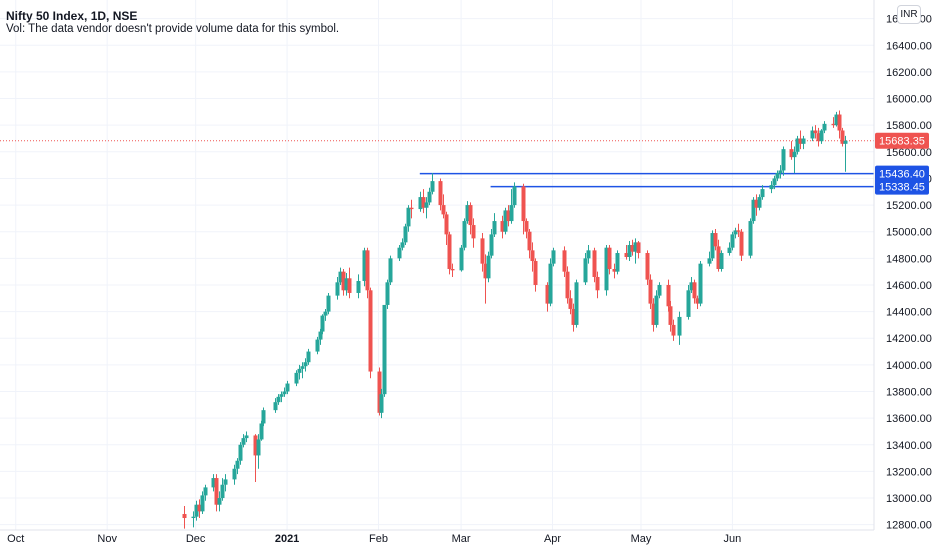  Describe the element at coordinates (287, 539) in the screenshot. I see `time-tick-label: 2021` at that location.